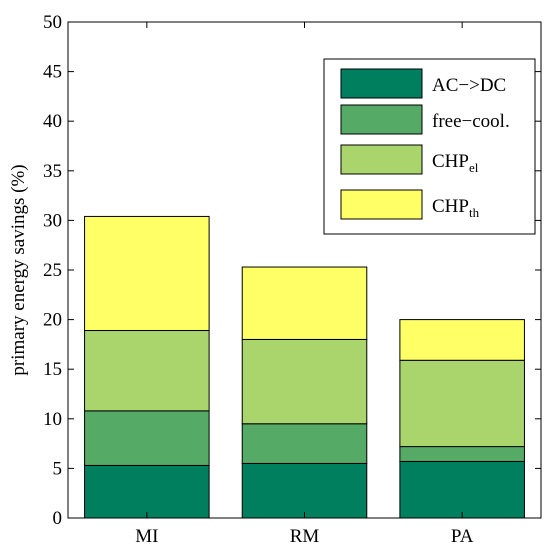  What do you see at coordinates (52, 369) in the screenshot?
I see `y-tick-label: 15` at bounding box center [52, 369].